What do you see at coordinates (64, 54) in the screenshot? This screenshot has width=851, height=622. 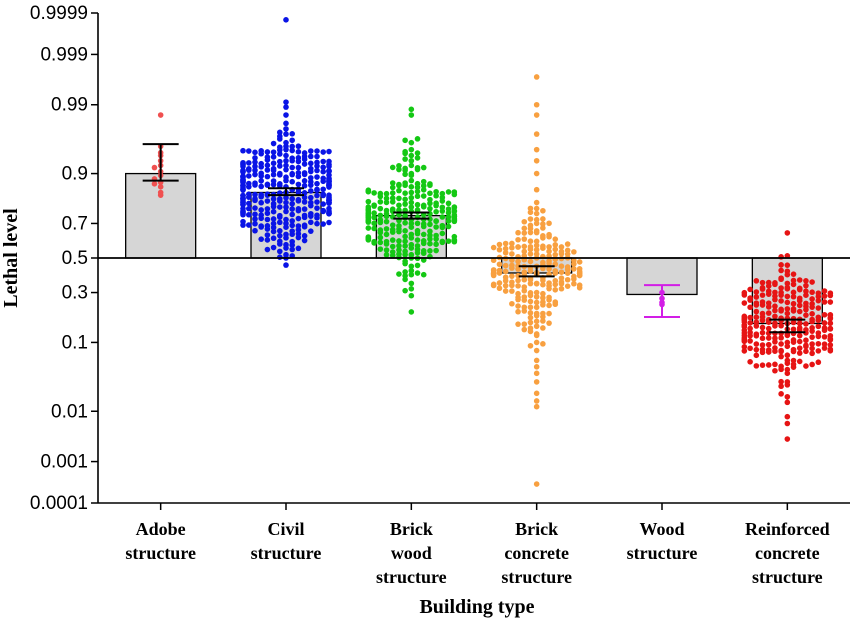 I see `y-tick-label: 0.999` at bounding box center [64, 54].